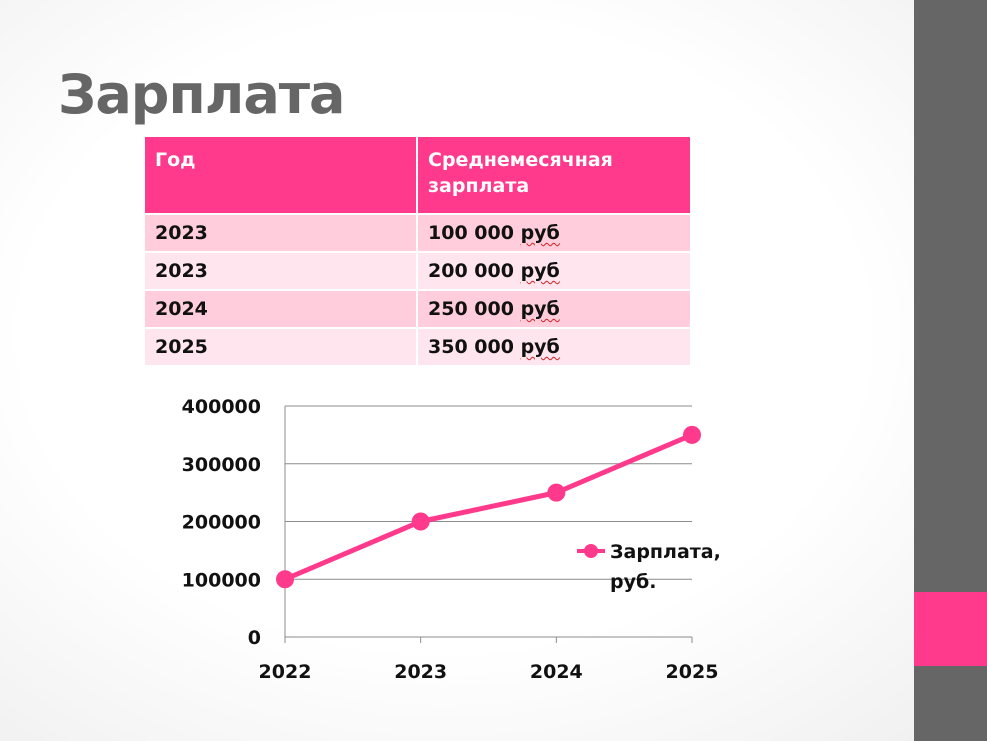  I want to click on y-tick-label: 200000, so click(221, 523).